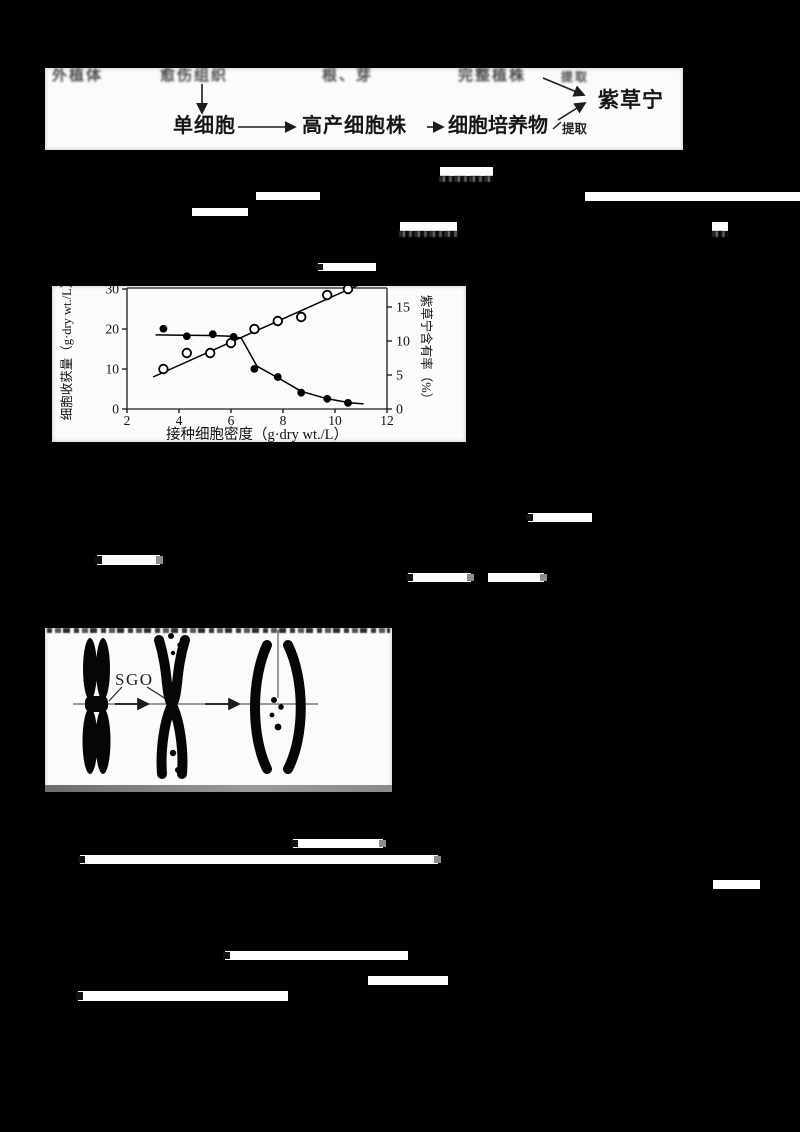 This screenshot has height=1132, width=800. I want to click on degraded-node-callus: 愈伤组织, so click(194, 76).